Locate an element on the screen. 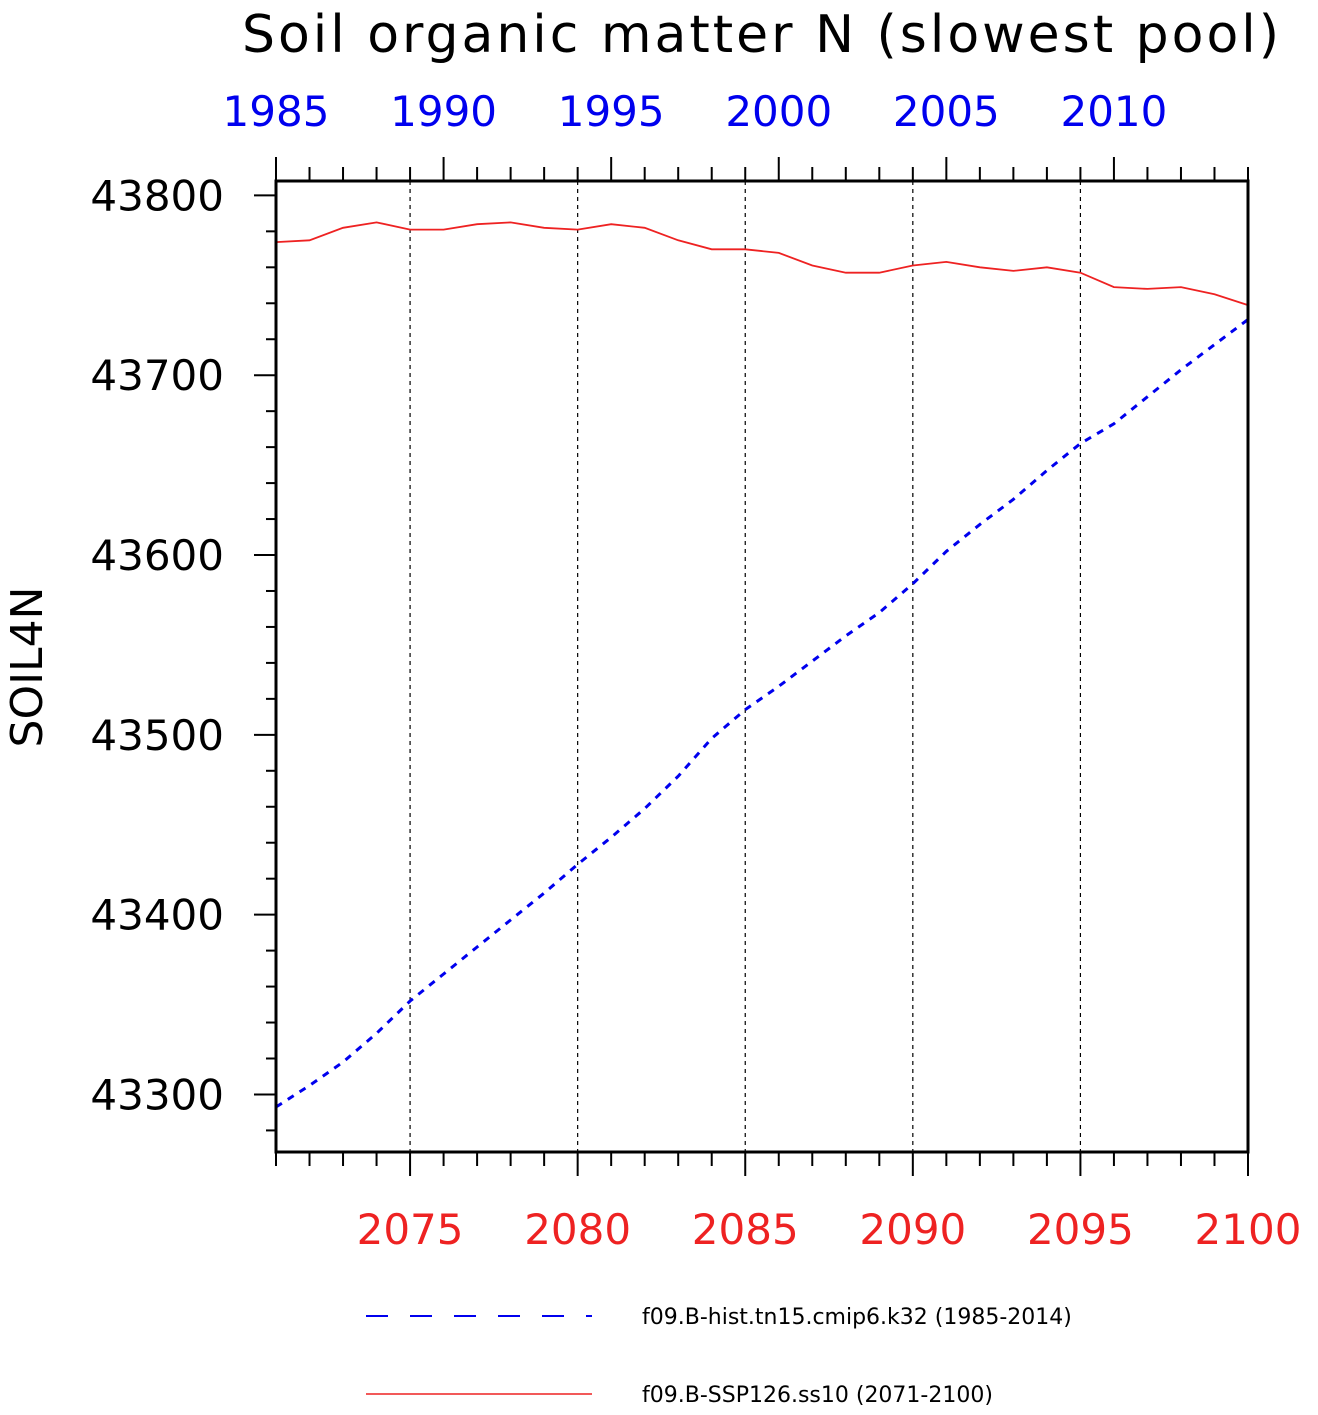 The image size is (1318, 1415). x-bottom-tick-label: 2080 is located at coordinates (577, 1229).